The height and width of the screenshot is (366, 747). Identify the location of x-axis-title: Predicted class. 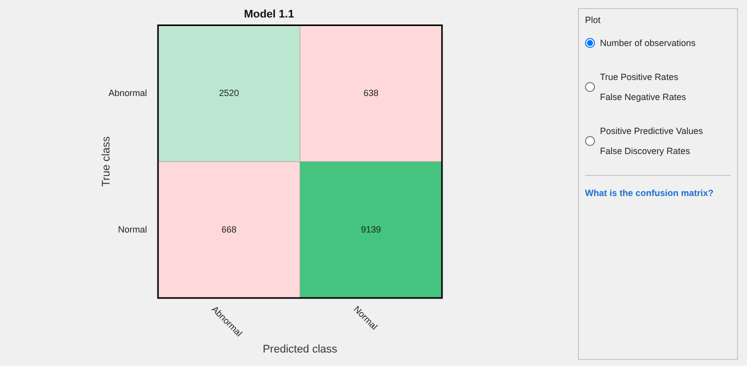
(300, 349).